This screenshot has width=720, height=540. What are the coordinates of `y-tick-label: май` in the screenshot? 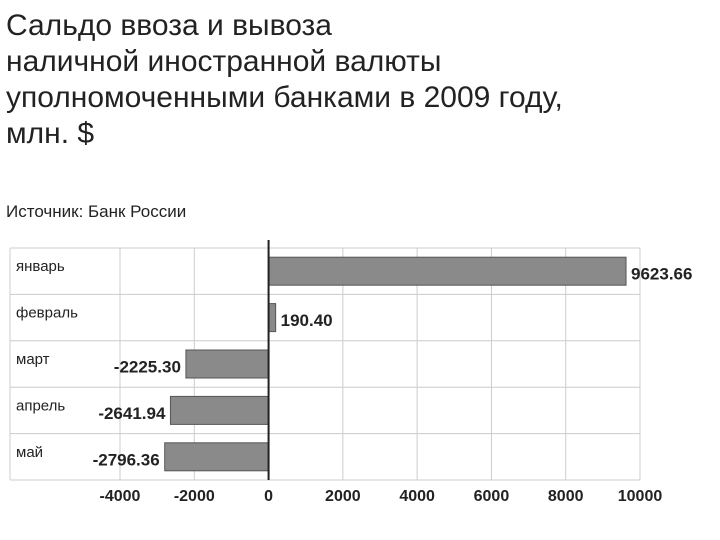 It's located at (29, 452).